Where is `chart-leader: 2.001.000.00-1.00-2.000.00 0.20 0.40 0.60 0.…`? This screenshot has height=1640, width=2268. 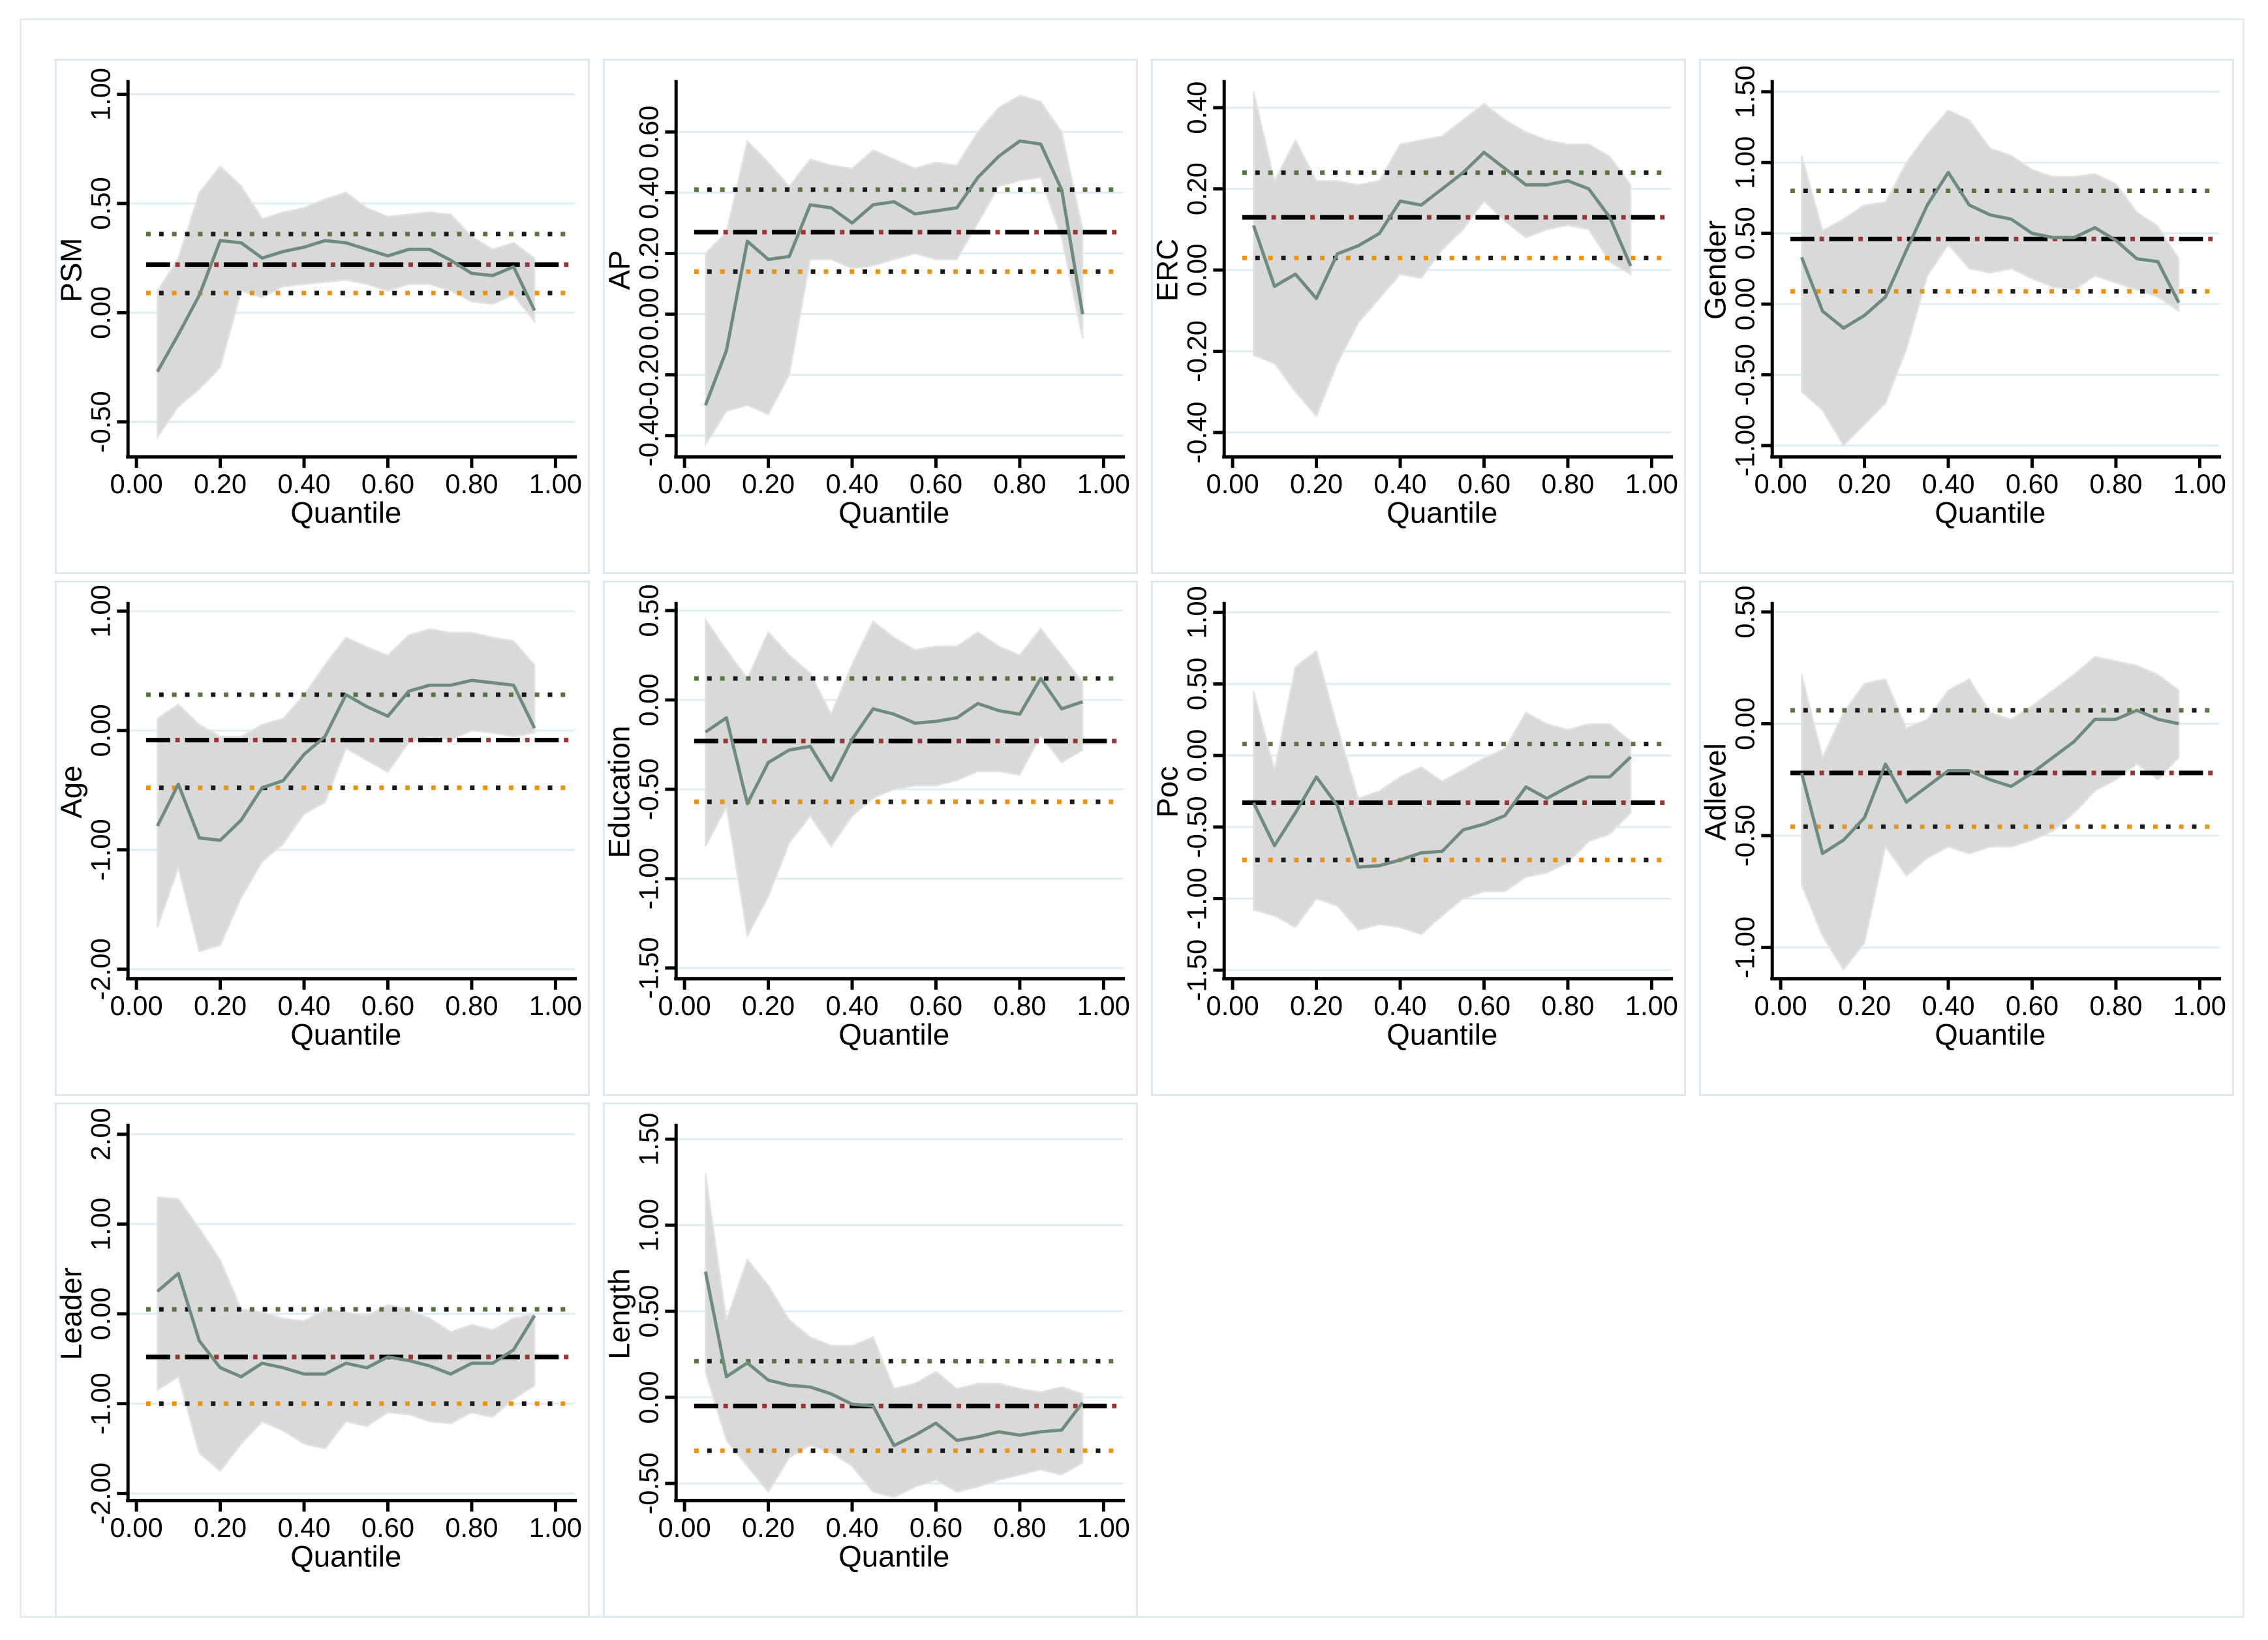
chart-leader: 2.001.000.00-1.00-2.000.00 0.20 0.40 0.60 0.… is located at coordinates (319, 1341).